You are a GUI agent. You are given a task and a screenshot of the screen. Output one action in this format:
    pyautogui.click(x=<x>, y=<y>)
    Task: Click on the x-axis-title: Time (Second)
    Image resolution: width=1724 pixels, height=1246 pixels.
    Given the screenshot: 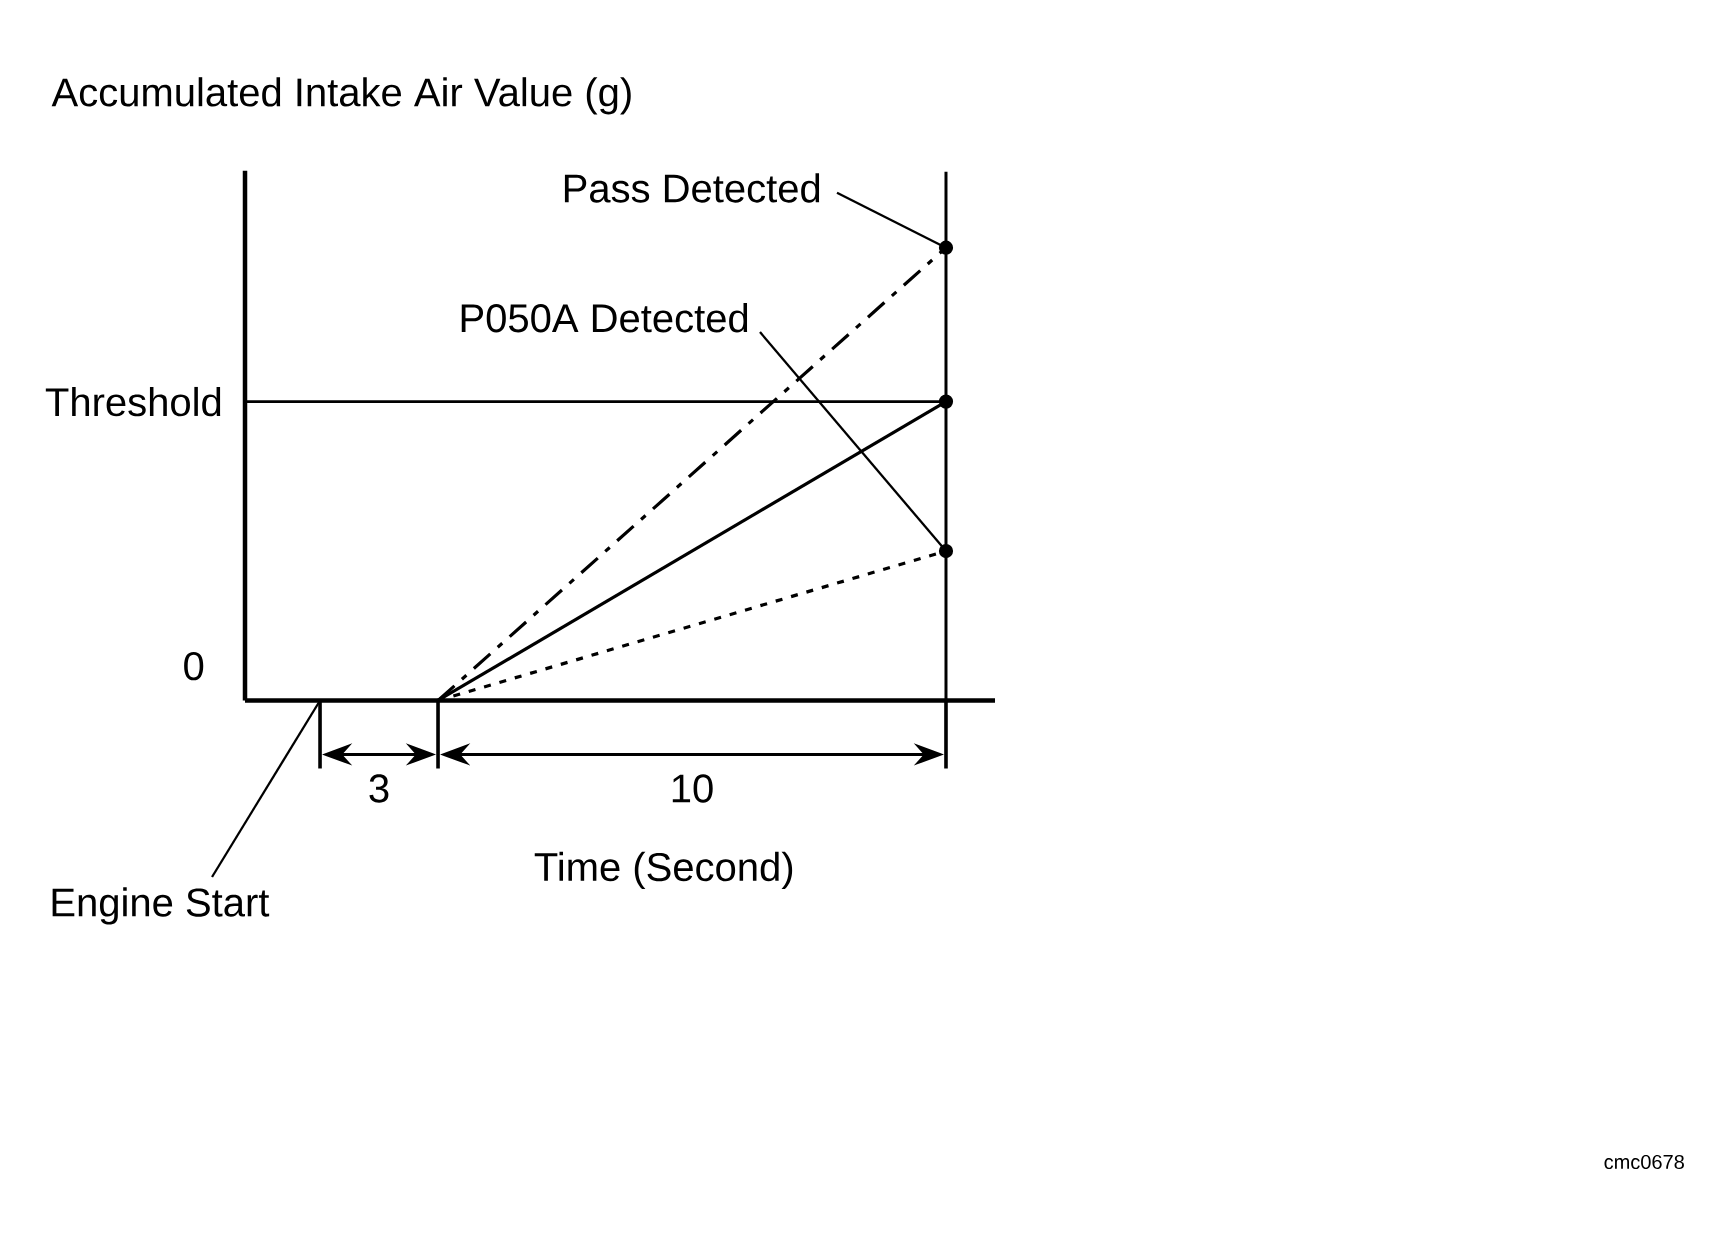 What is the action you would take?
    pyautogui.click(x=663, y=870)
    